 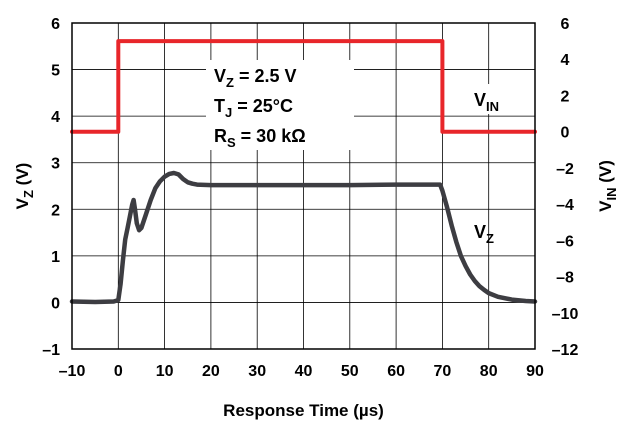 What do you see at coordinates (484, 234) in the screenshot?
I see `series-label-vz: VZ` at bounding box center [484, 234].